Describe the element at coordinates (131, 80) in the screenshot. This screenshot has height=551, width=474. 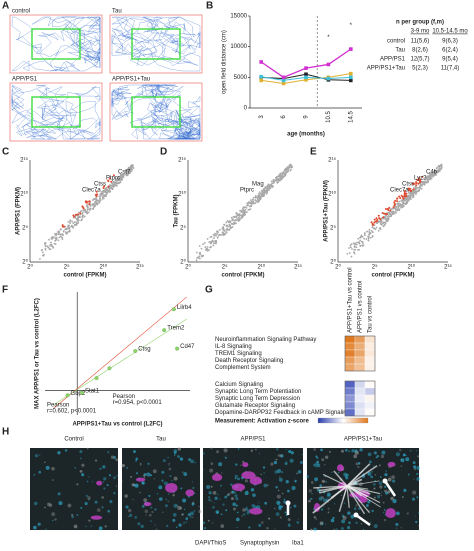
I see `track-title: APP/PS1+Tau` at that location.